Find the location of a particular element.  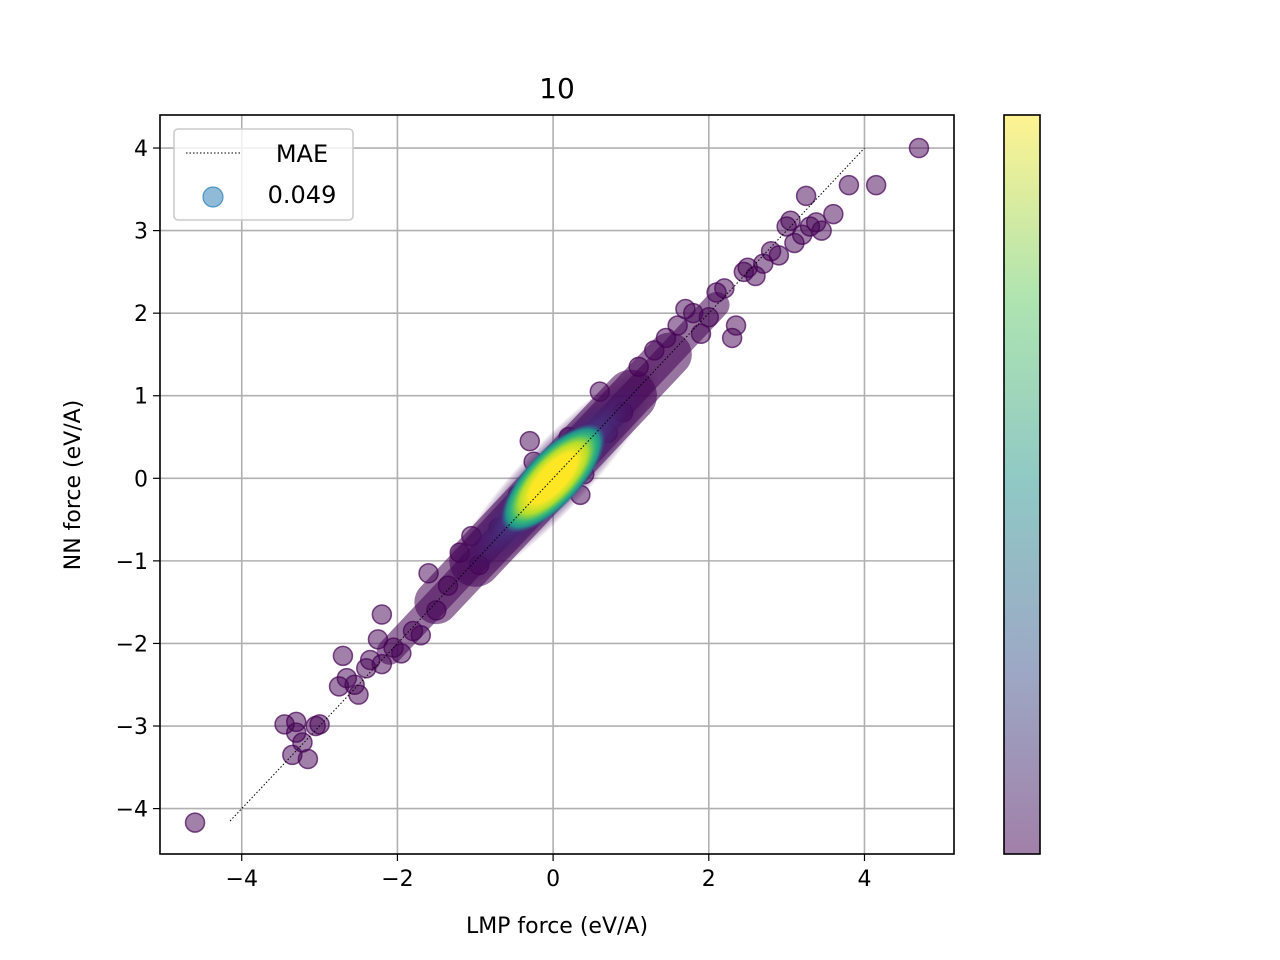

y-axis-ticks: −4 −3 −2 −1 0 1 2 3 4 is located at coordinates (138, 480).